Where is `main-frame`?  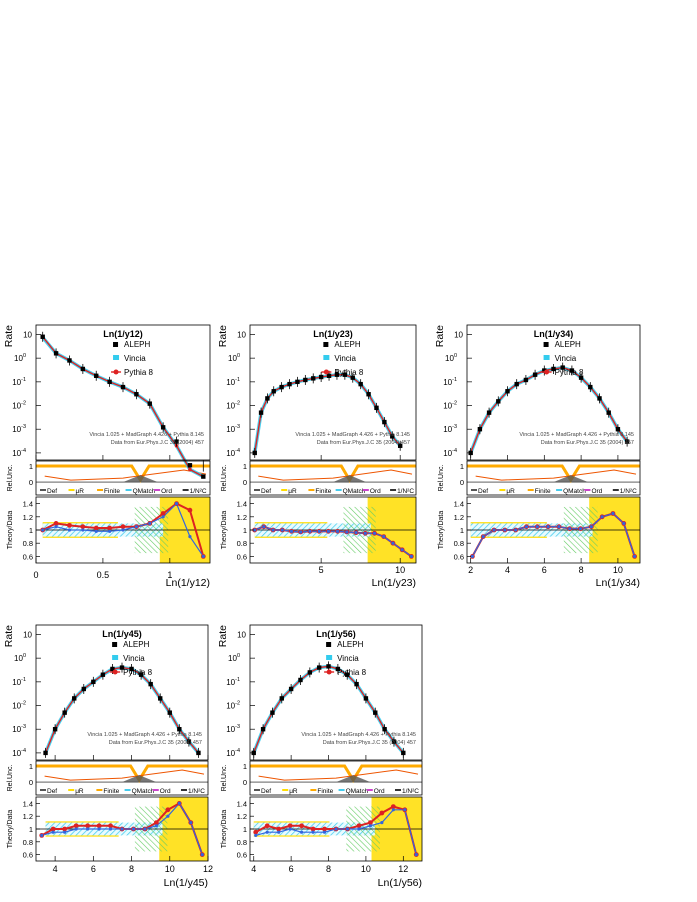 main-frame is located at coordinates (336, 692).